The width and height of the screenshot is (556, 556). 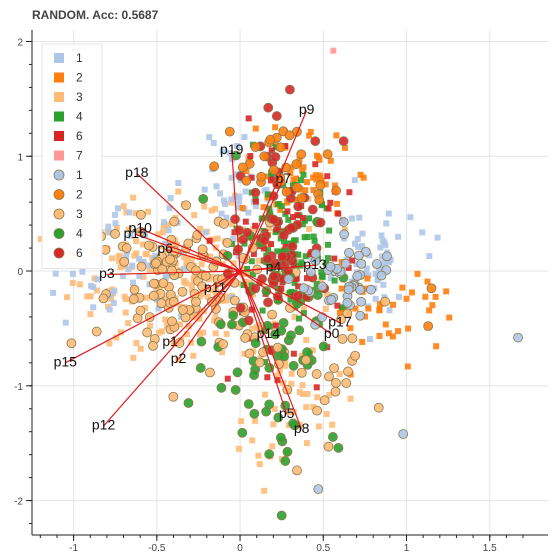 I want to click on legend-label: 2, so click(x=79, y=195).